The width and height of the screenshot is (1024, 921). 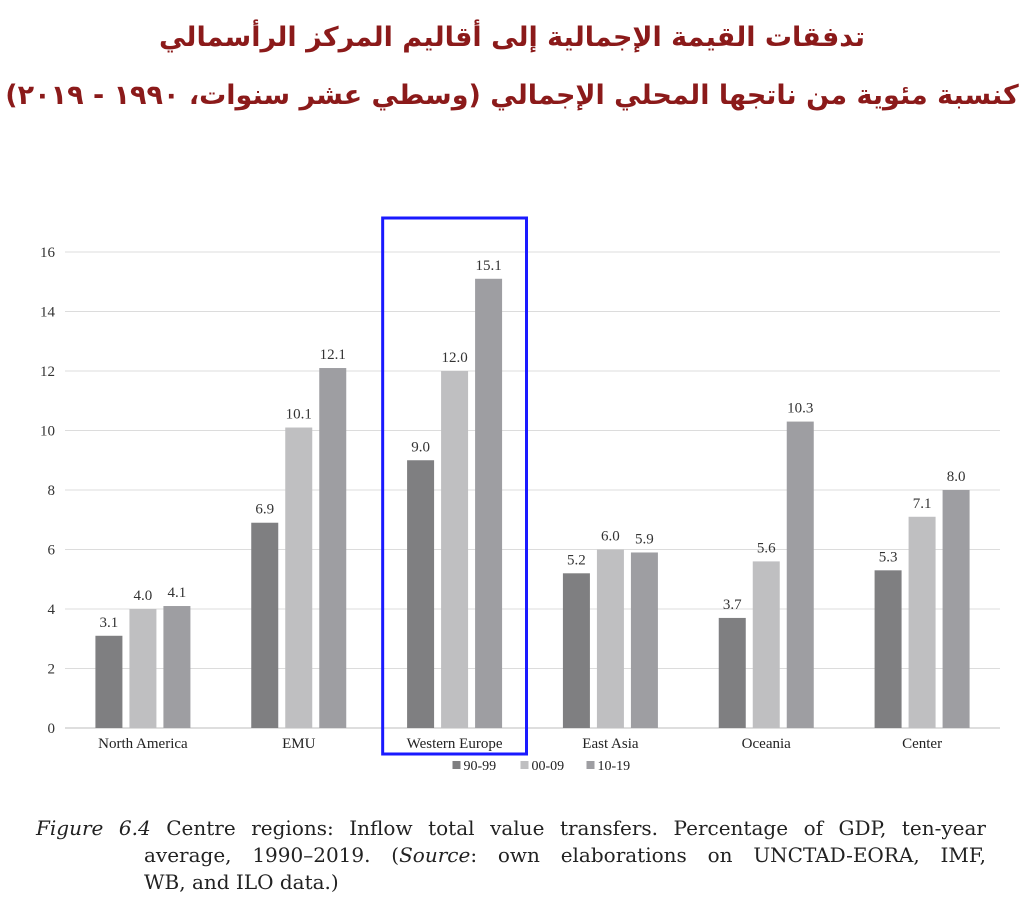 What do you see at coordinates (420, 447) in the screenshot?
I see `data-label: 9.0` at bounding box center [420, 447].